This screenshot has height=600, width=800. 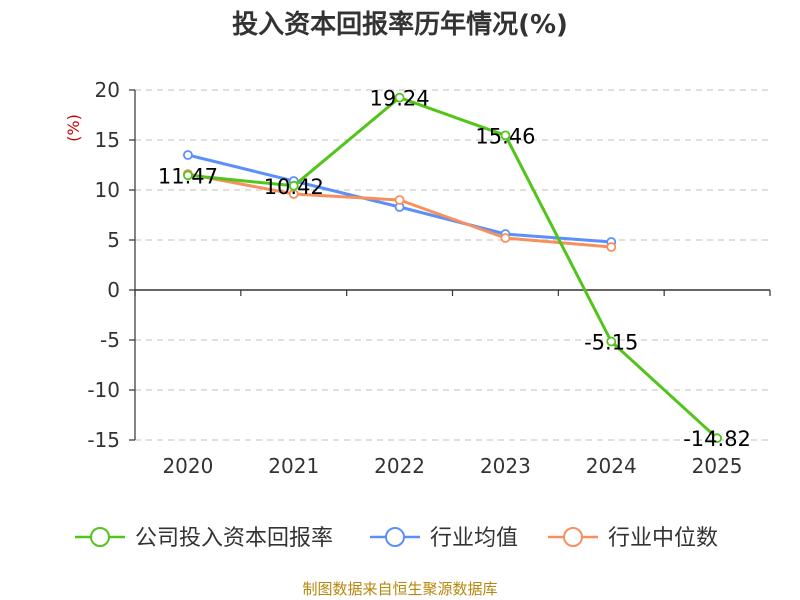 What do you see at coordinates (399, 589) in the screenshot?
I see `source-note: 制图数据来自恒生聚源数据库` at bounding box center [399, 589].